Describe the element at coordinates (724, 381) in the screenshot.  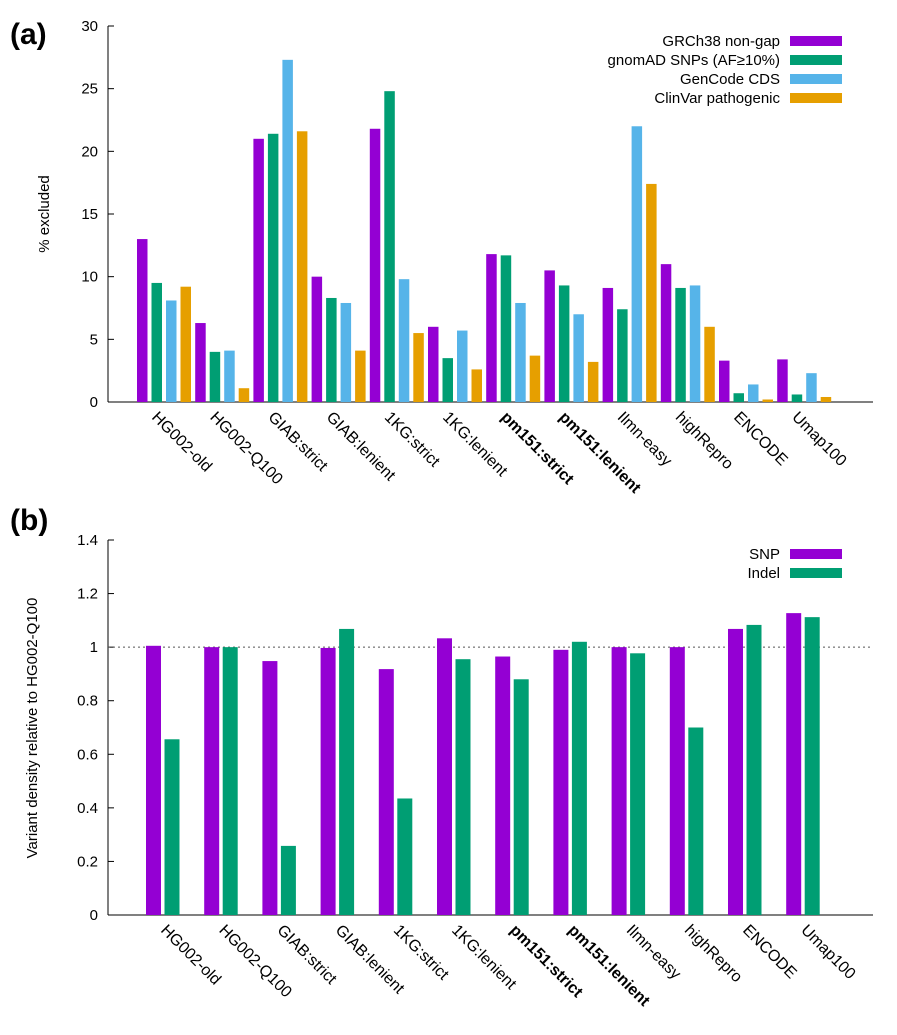
I see `panel-a-bar-encode-grch38-non-gap` at that location.